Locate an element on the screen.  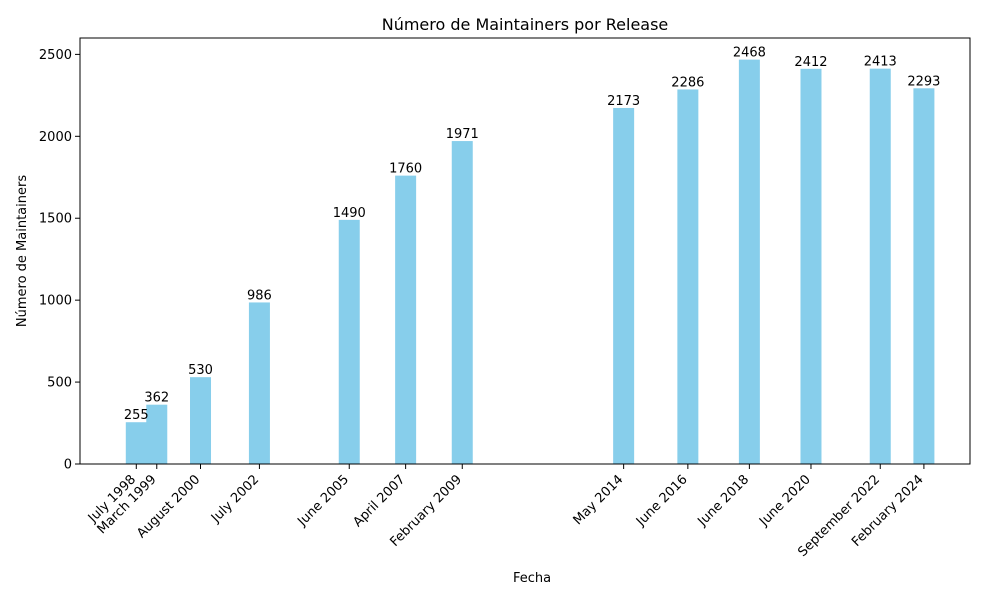
bar-value-label: 1760 is located at coordinates (405, 169).